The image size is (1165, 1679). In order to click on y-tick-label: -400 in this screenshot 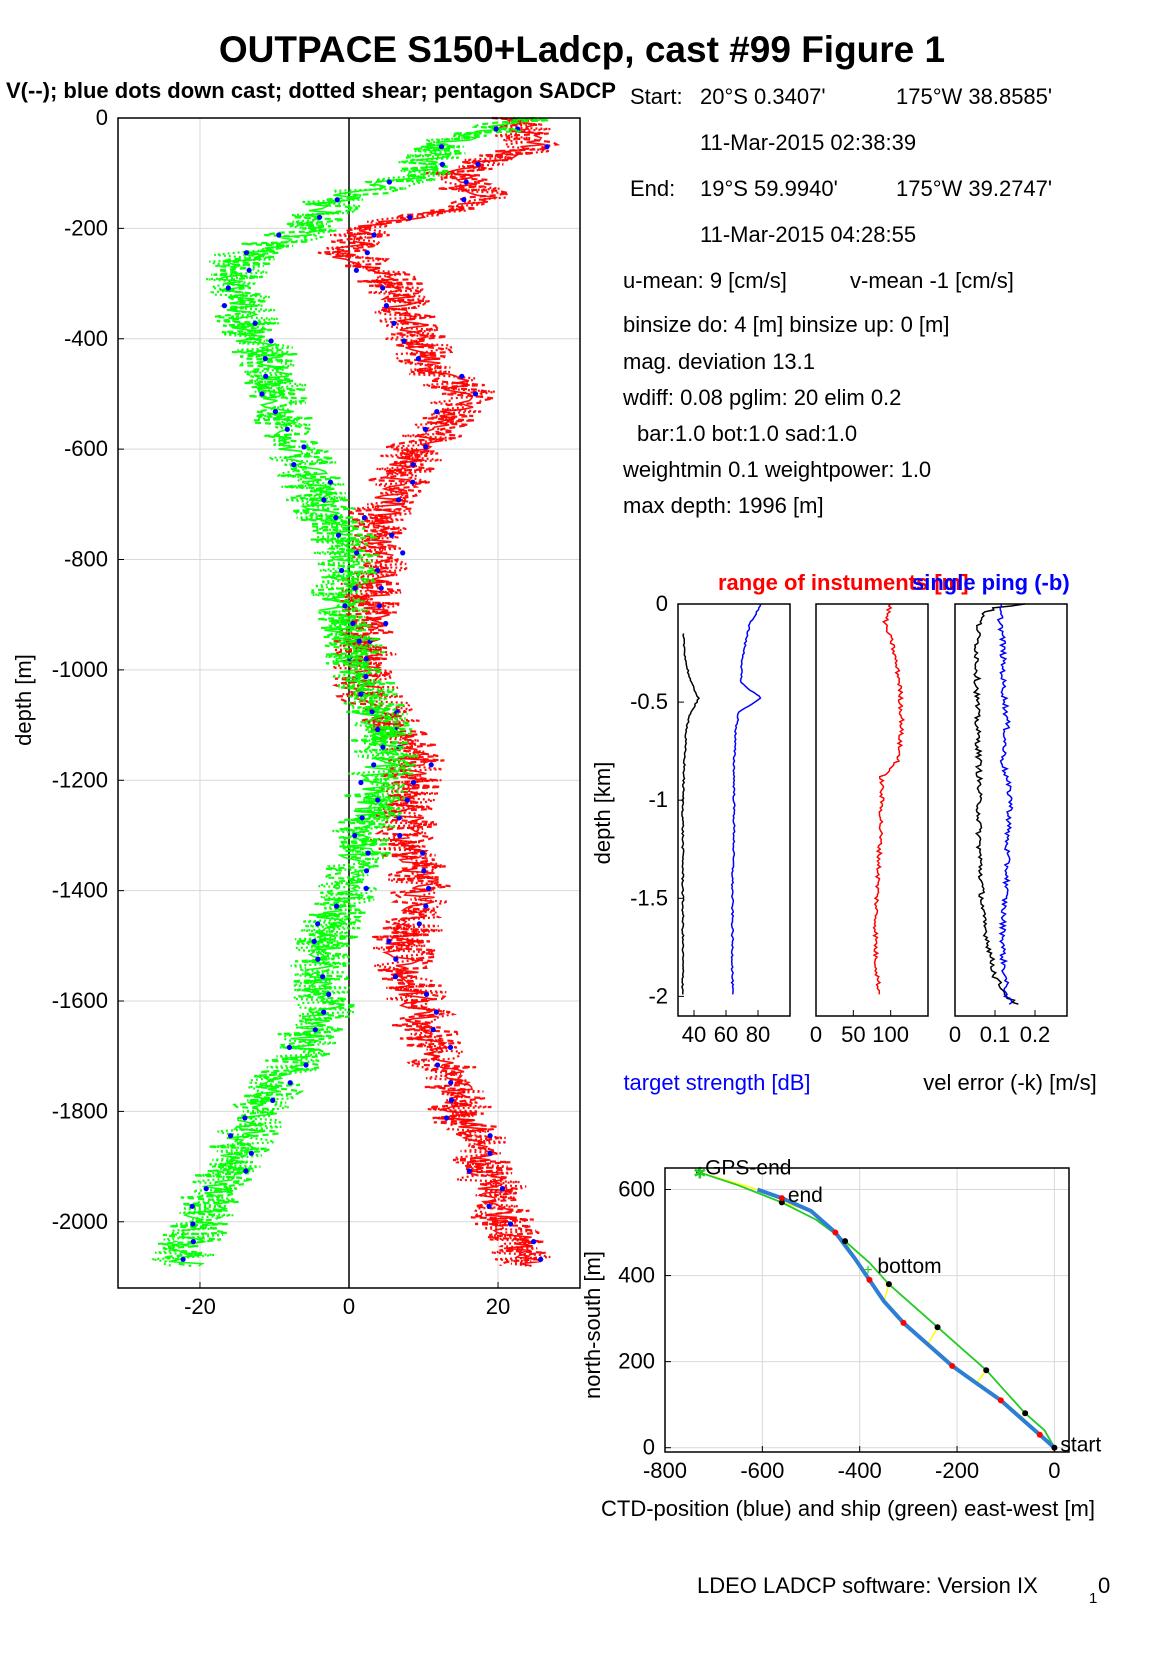, I will do `click(86, 338)`.